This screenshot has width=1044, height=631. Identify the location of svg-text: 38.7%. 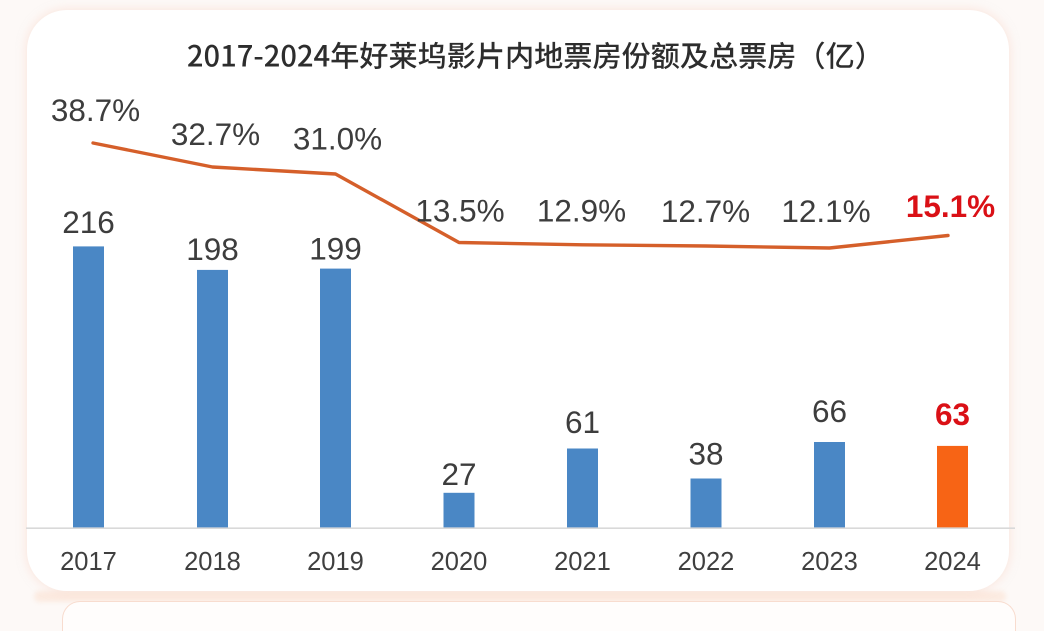
(95, 110).